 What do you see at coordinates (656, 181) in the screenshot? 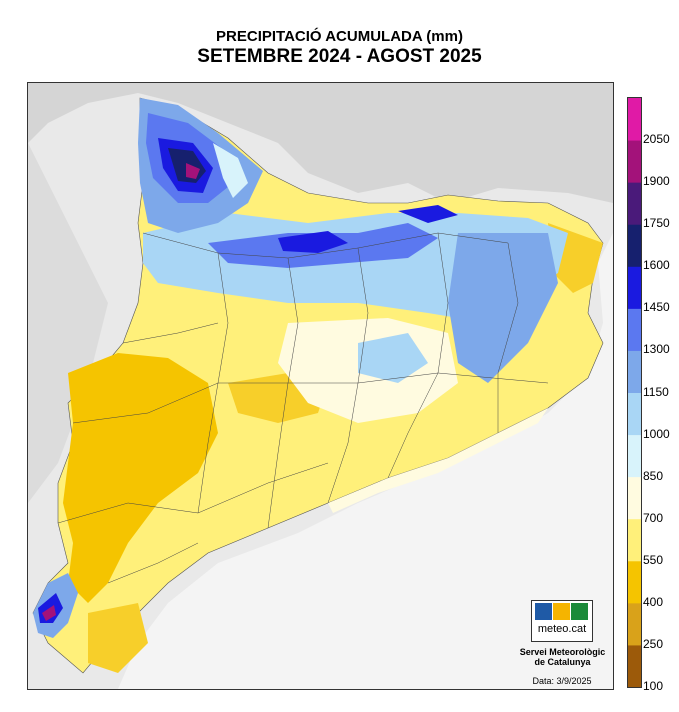
I see `legend-tick-label: 1900` at bounding box center [656, 181].